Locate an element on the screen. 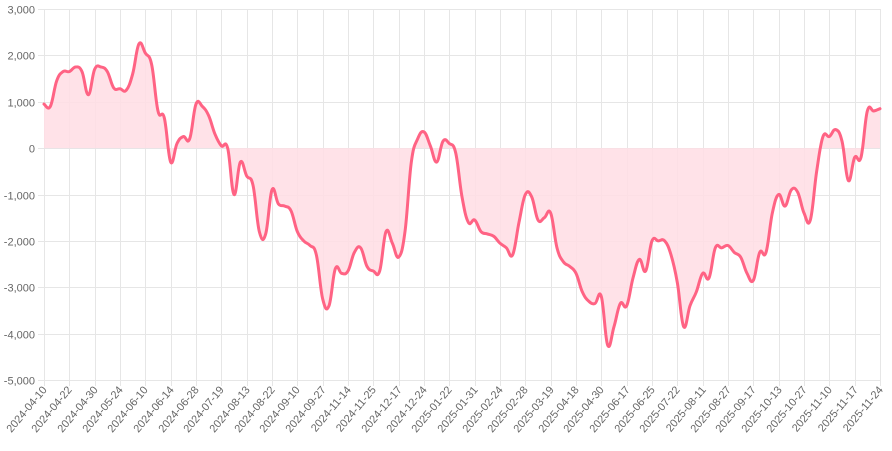 This screenshot has height=451, width=892. y-tick-label: -1,000 is located at coordinates (19, 197).